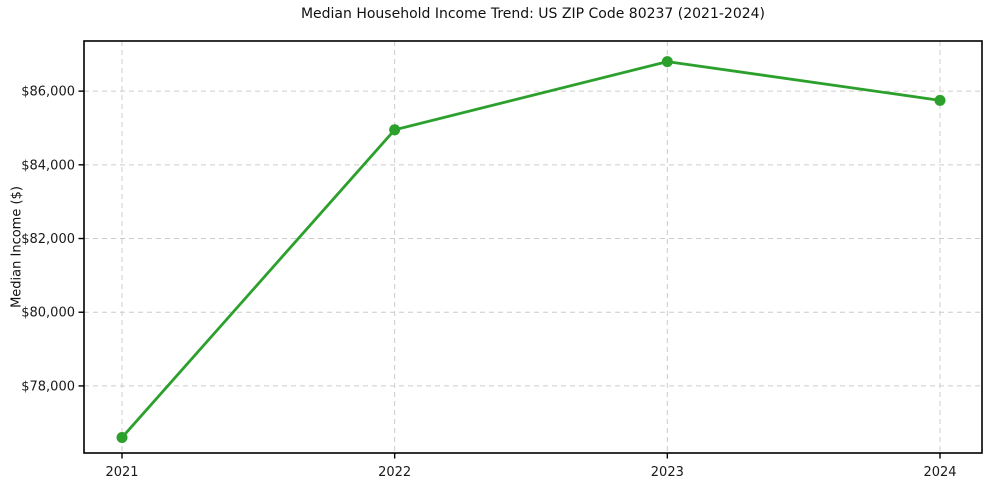 Image resolution: width=989 pixels, height=490 pixels. What do you see at coordinates (395, 130) in the screenshot?
I see `data-point-2022` at bounding box center [395, 130].